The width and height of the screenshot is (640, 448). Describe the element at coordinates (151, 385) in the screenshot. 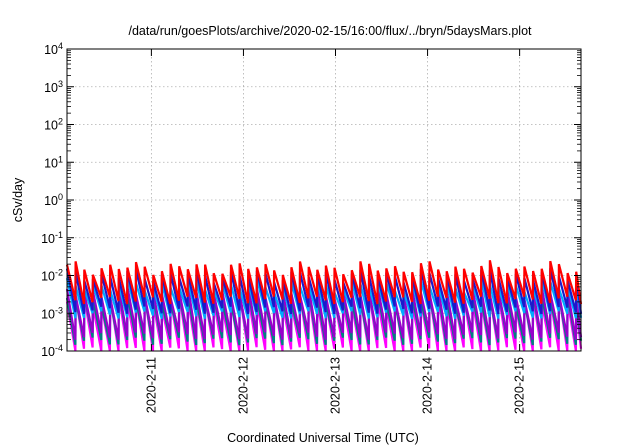

I see `x-tick-label: 2020-2-11` at that location.